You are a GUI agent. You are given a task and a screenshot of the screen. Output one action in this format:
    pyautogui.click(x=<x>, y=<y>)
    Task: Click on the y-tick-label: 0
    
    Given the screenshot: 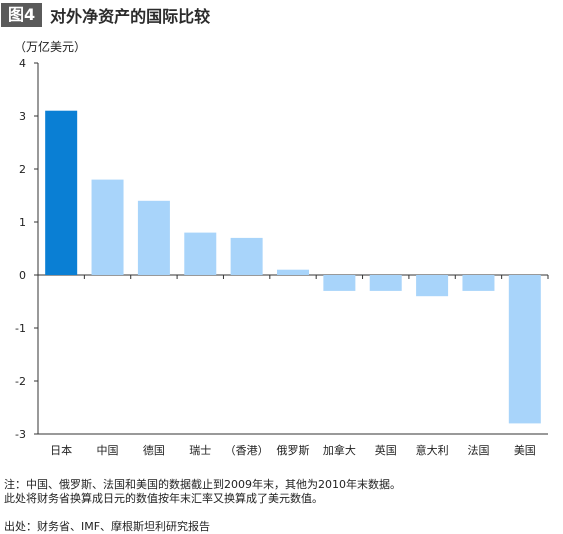 What is the action you would take?
    pyautogui.click(x=22, y=275)
    